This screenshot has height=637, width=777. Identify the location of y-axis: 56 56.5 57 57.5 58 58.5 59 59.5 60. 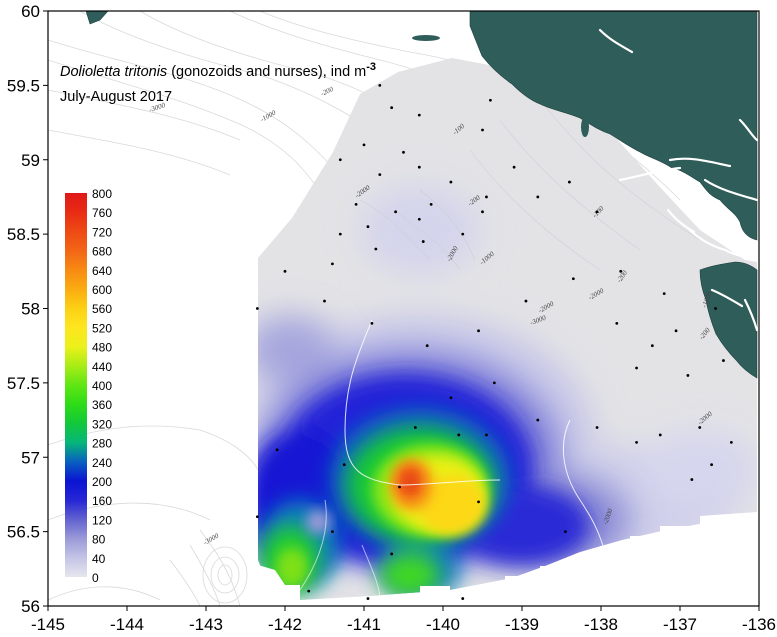
(27, 309).